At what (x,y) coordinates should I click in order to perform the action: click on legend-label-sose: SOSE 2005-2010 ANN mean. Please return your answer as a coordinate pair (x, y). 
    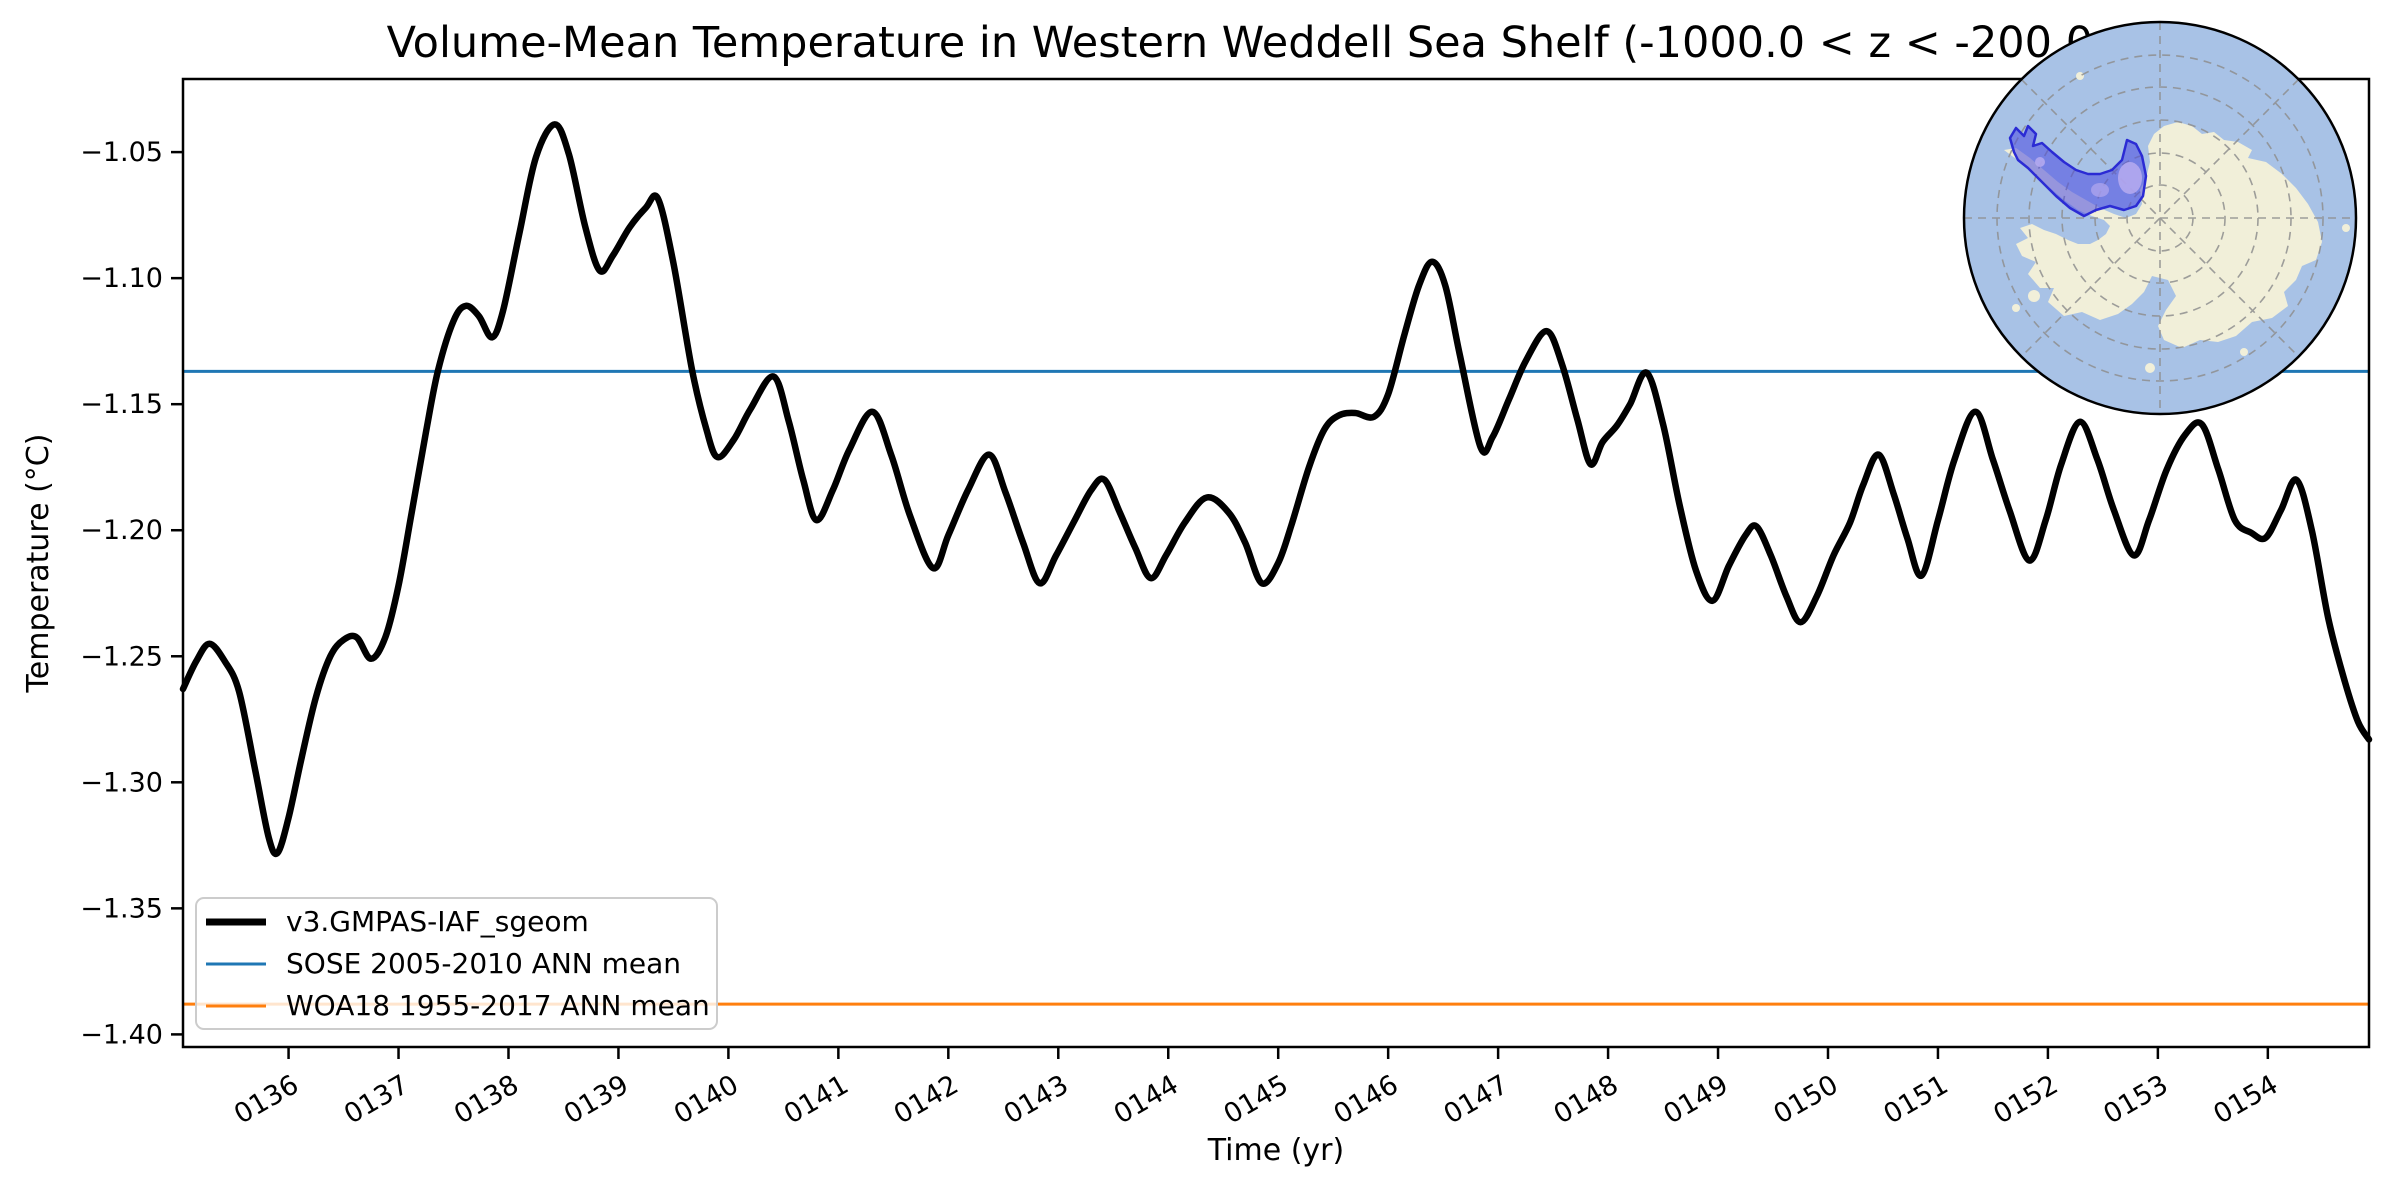
    Looking at the image, I should click on (483, 963).